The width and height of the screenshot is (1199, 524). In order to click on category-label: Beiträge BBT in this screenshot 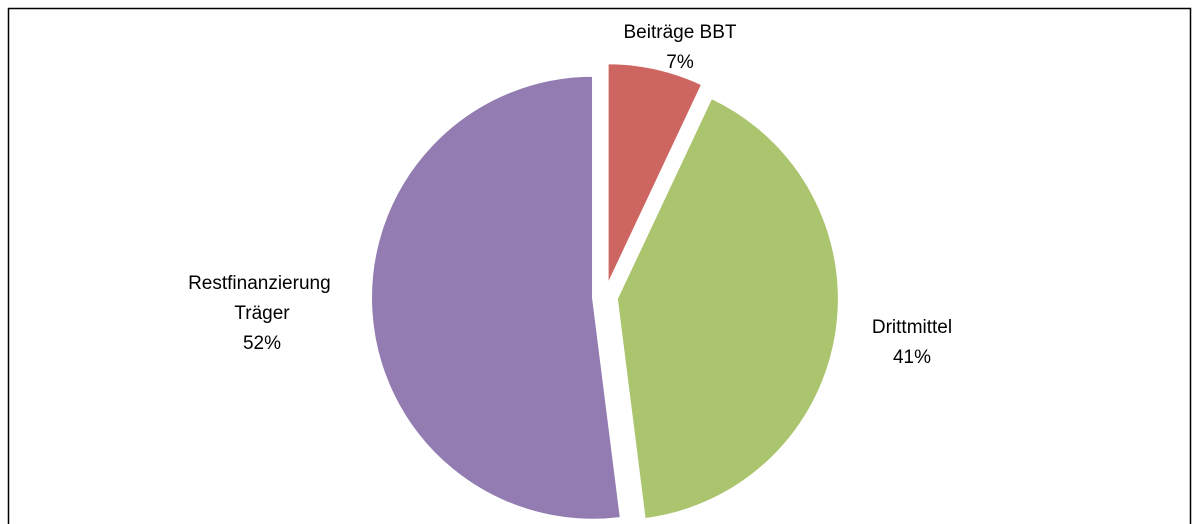, I will do `click(680, 32)`.